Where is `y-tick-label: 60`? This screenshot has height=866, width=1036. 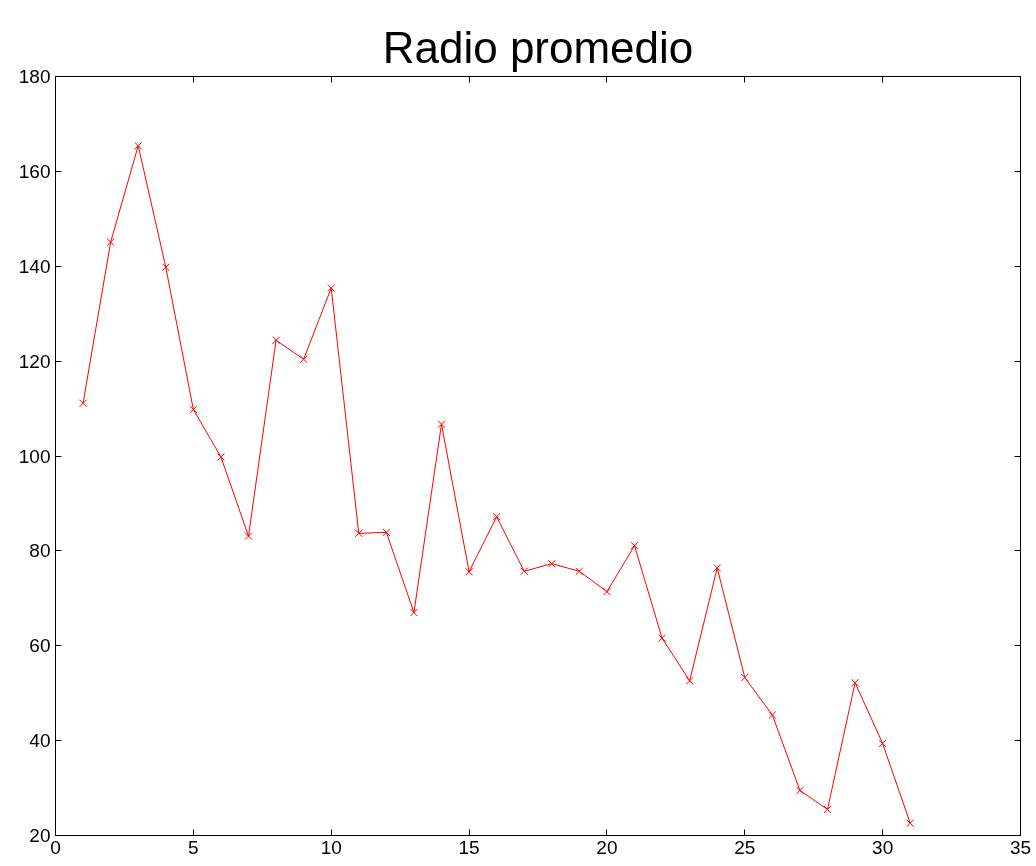 y-tick-label: 60 is located at coordinates (40, 646).